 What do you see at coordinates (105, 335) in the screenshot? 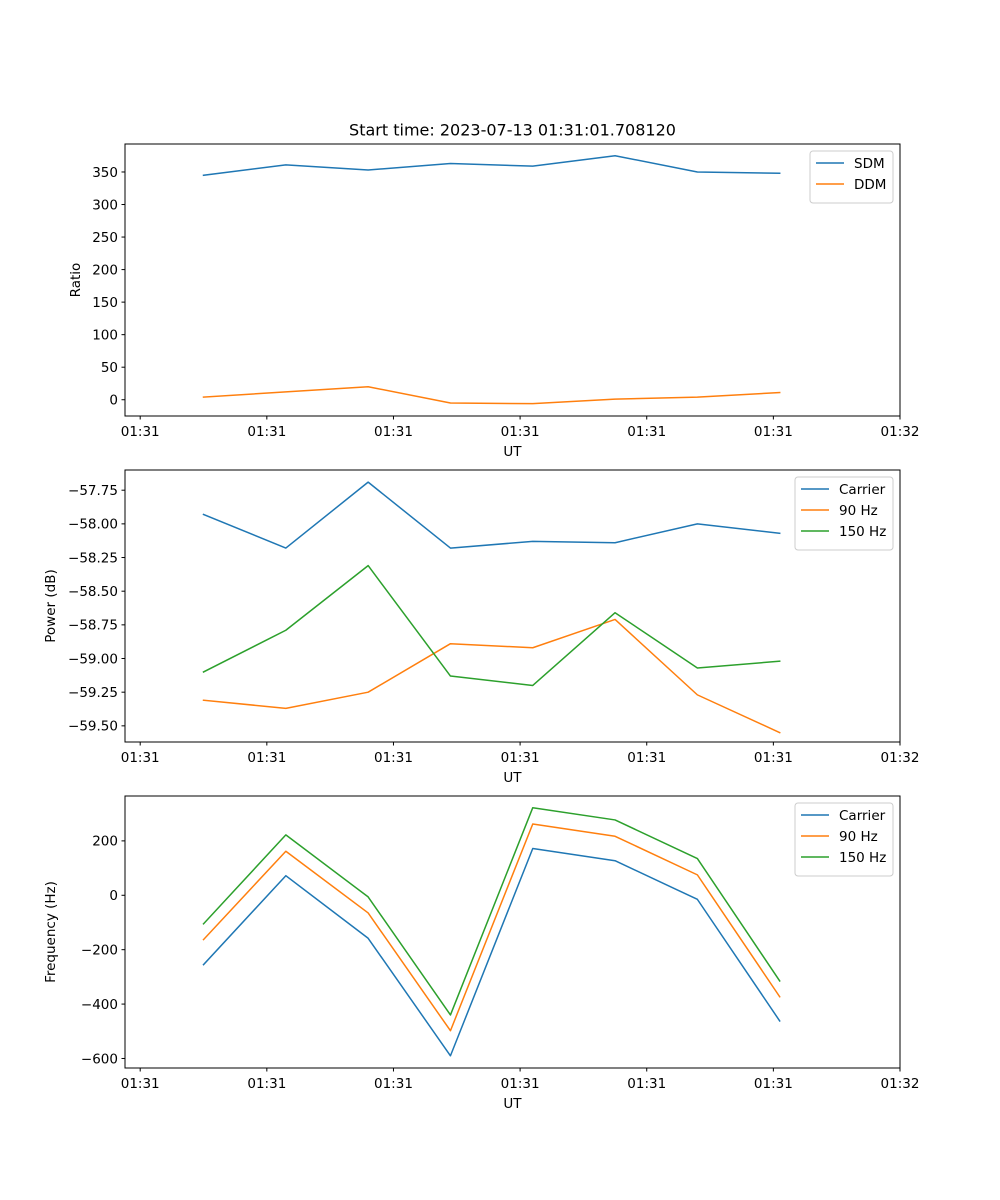
I see `y-tick-label: 100` at bounding box center [105, 335].